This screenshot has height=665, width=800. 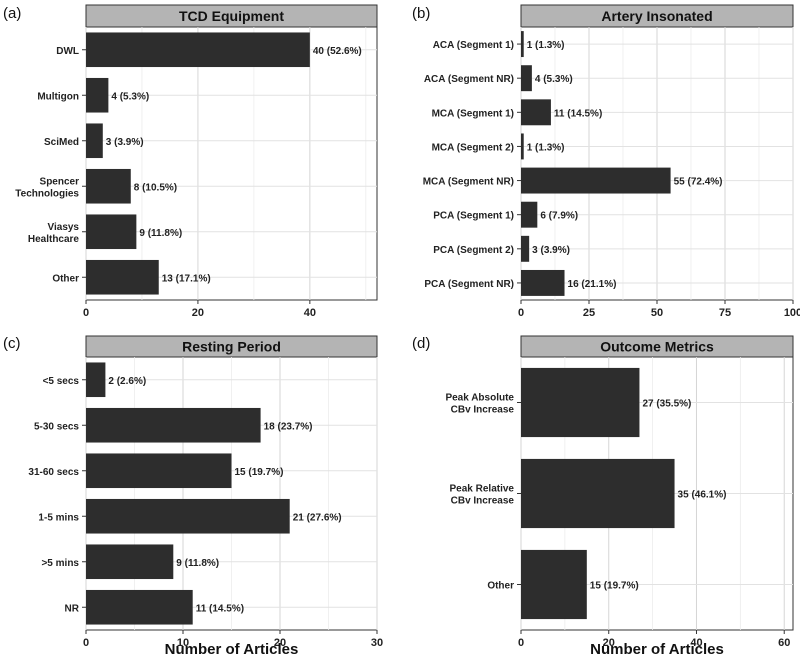 What do you see at coordinates (792, 313) in the screenshot?
I see `x-tick-label: 100` at bounding box center [792, 313].